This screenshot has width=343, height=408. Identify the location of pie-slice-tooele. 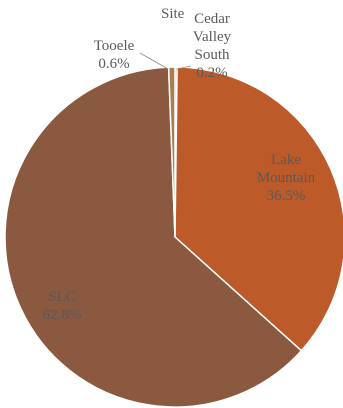
(171, 152).